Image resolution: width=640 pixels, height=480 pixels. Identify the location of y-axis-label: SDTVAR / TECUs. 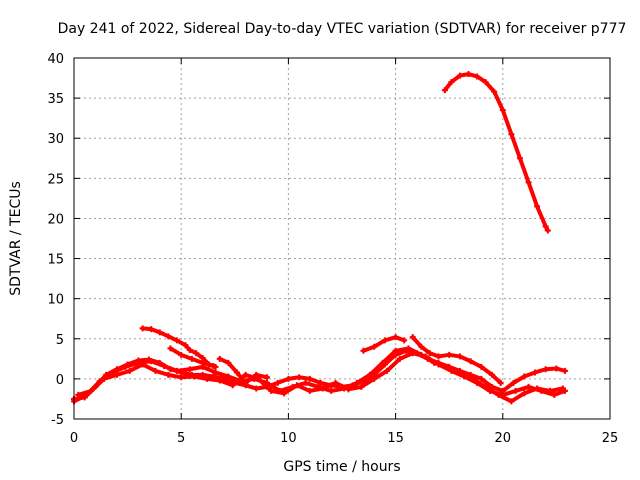
(16, 238).